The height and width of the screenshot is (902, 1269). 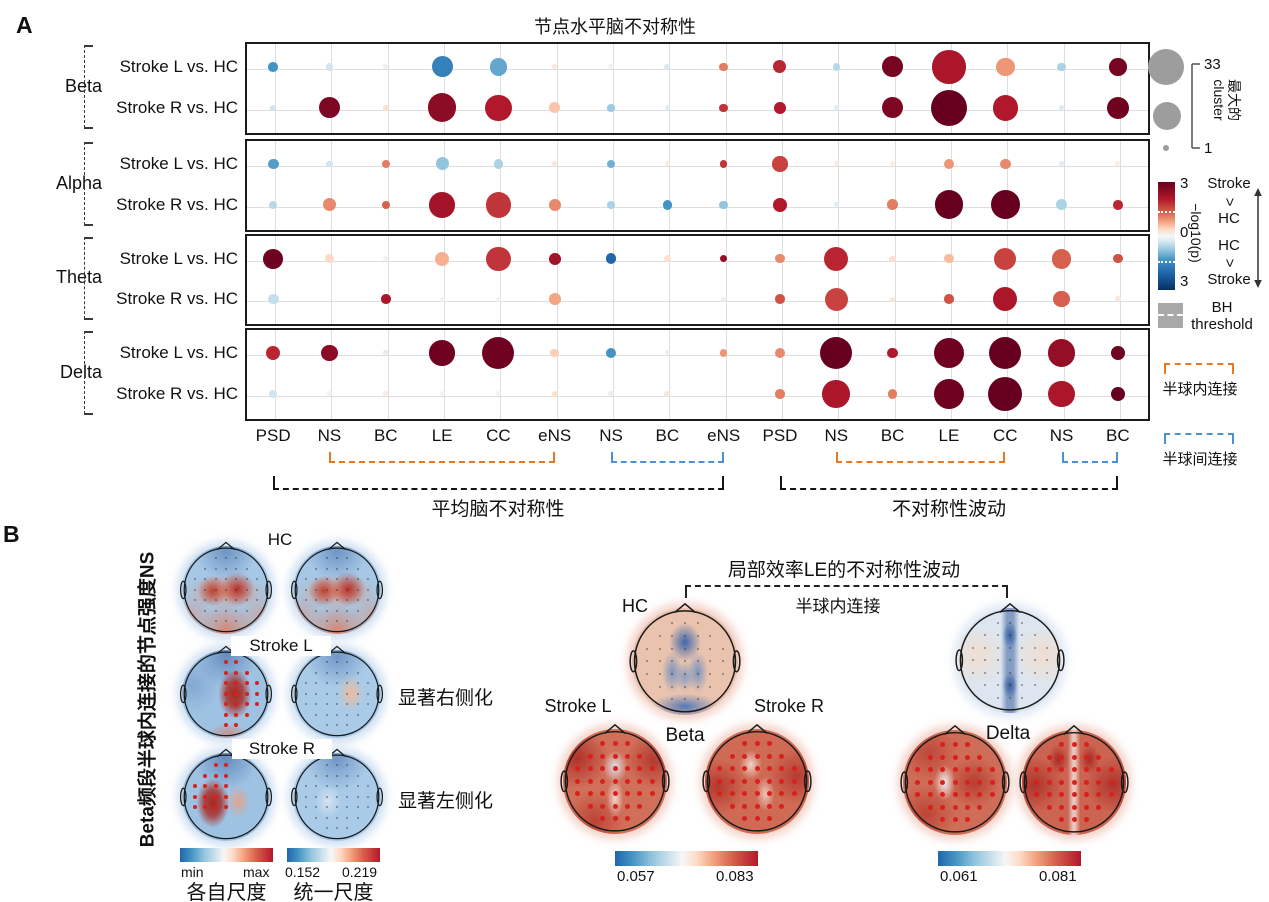 What do you see at coordinates (442, 457) in the screenshot?
I see `intra-connection-bracket-icon` at bounding box center [442, 457].